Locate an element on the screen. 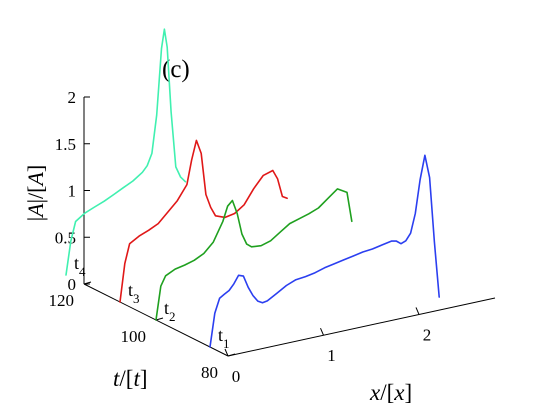  series-label-t1: t1 is located at coordinates (224, 338).